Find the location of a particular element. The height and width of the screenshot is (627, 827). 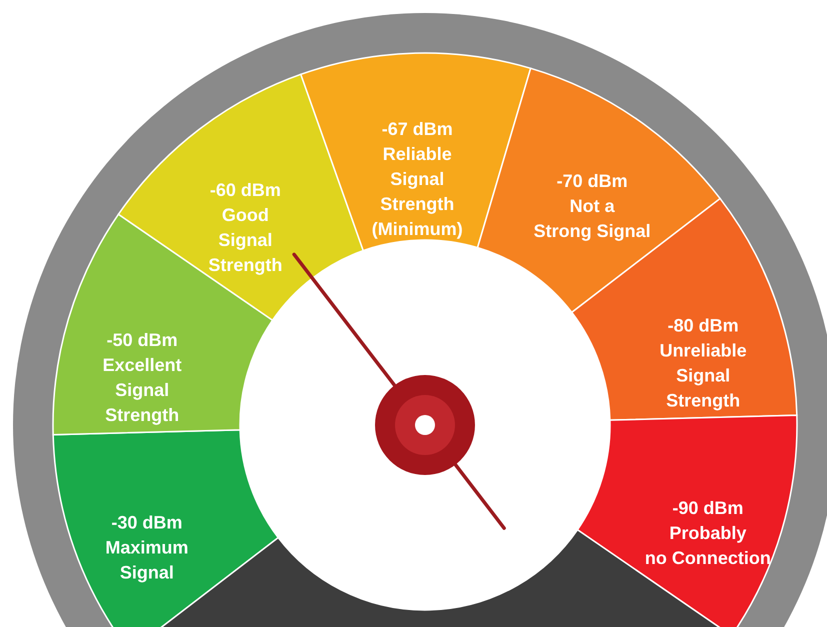

slice-label: -50 dBm Excellent Signal Strength is located at coordinates (142, 378).